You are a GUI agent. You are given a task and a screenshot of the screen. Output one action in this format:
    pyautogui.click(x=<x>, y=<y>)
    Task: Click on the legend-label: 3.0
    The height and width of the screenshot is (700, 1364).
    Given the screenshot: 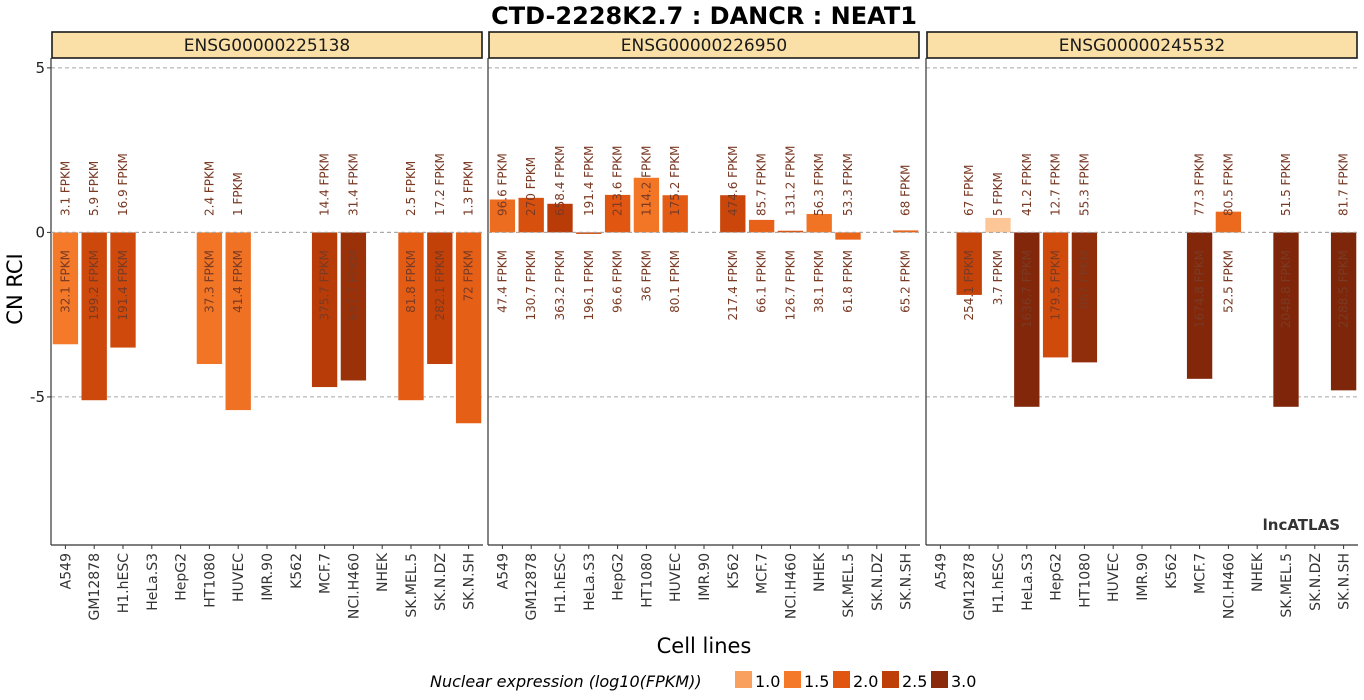 What is the action you would take?
    pyautogui.click(x=963, y=681)
    